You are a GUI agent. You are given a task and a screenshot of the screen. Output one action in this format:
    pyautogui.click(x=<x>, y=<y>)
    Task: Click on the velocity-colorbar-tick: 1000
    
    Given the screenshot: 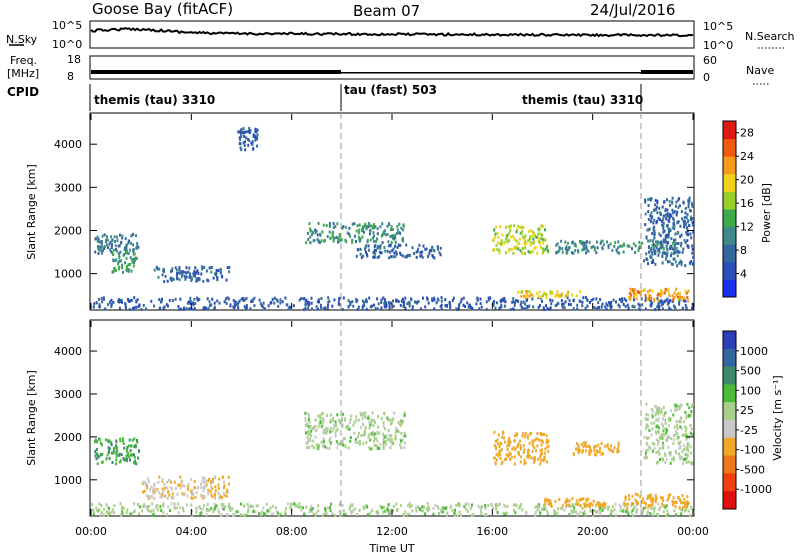 What is the action you would take?
    pyautogui.click(x=754, y=351)
    